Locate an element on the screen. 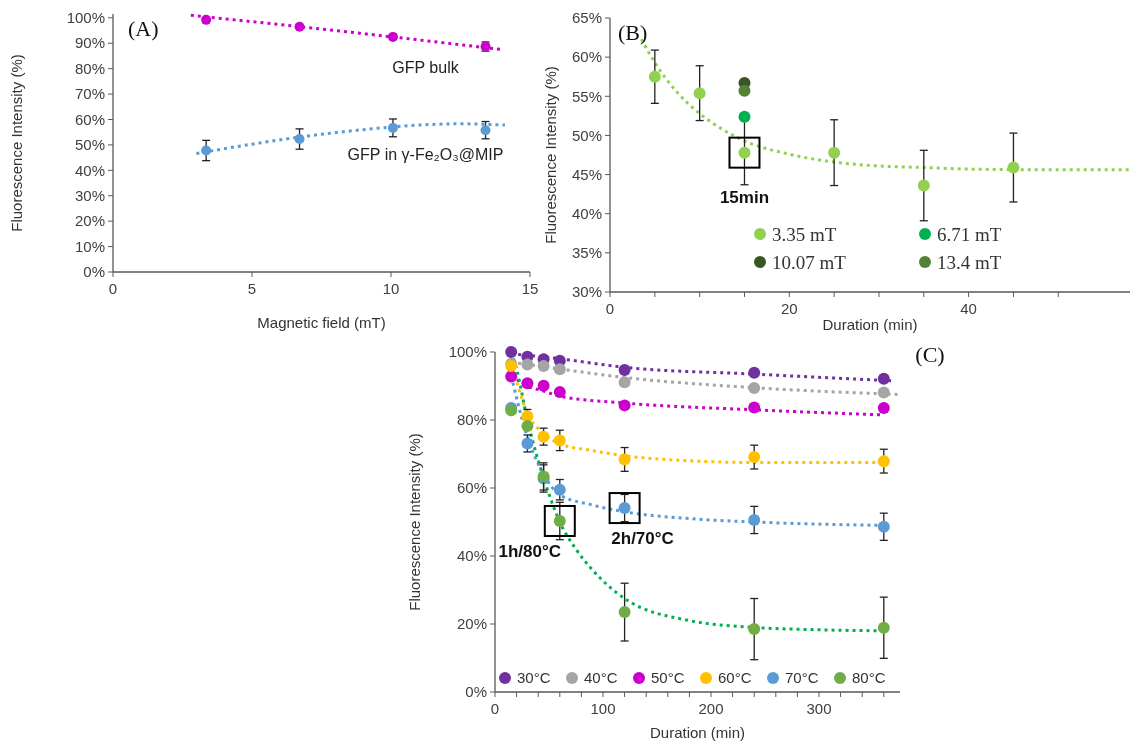 The width and height of the screenshot is (1137, 746). legend-label: 6.71 mT is located at coordinates (969, 234).